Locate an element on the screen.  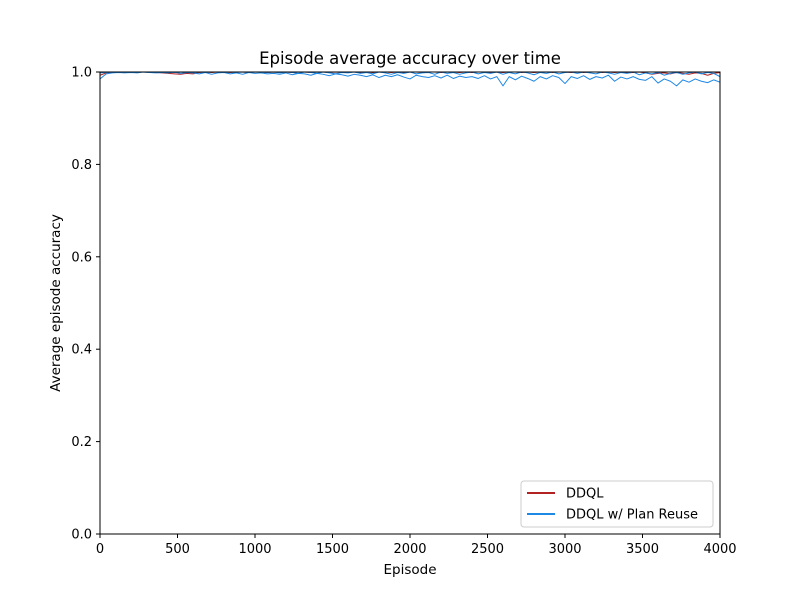
legend-box is located at coordinates (617, 504).